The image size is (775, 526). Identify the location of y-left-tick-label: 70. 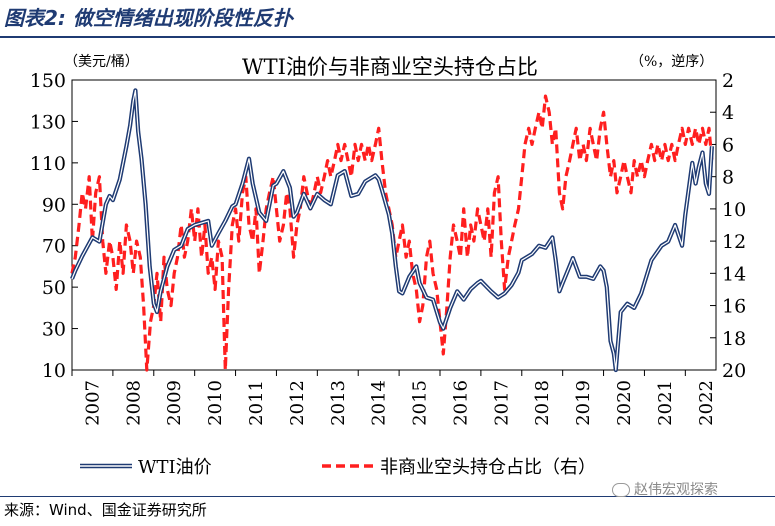
(54, 247).